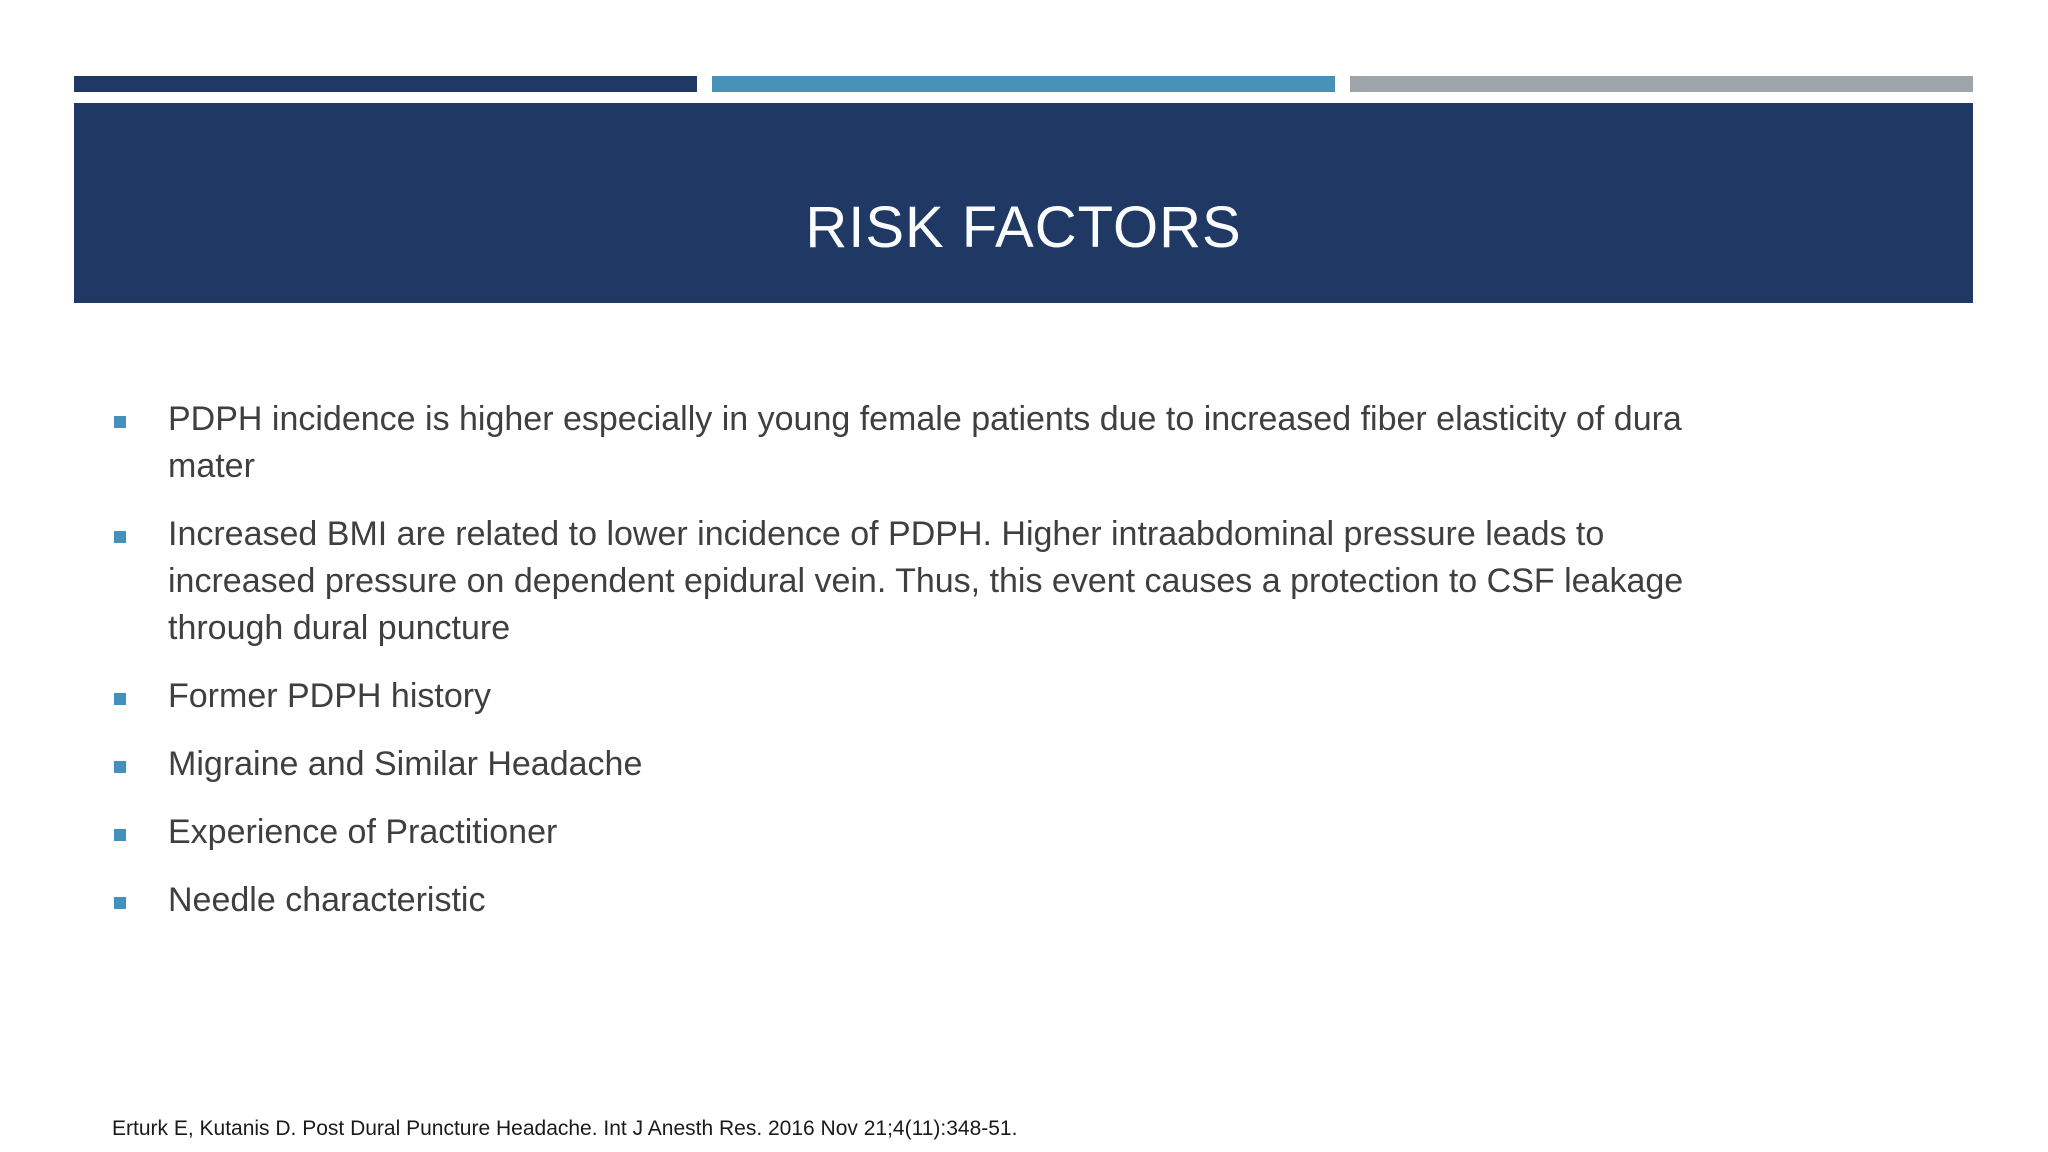 This screenshot has height=1152, width=2048. What do you see at coordinates (327, 900) in the screenshot?
I see `bullet-text: Needle characteristic` at bounding box center [327, 900].